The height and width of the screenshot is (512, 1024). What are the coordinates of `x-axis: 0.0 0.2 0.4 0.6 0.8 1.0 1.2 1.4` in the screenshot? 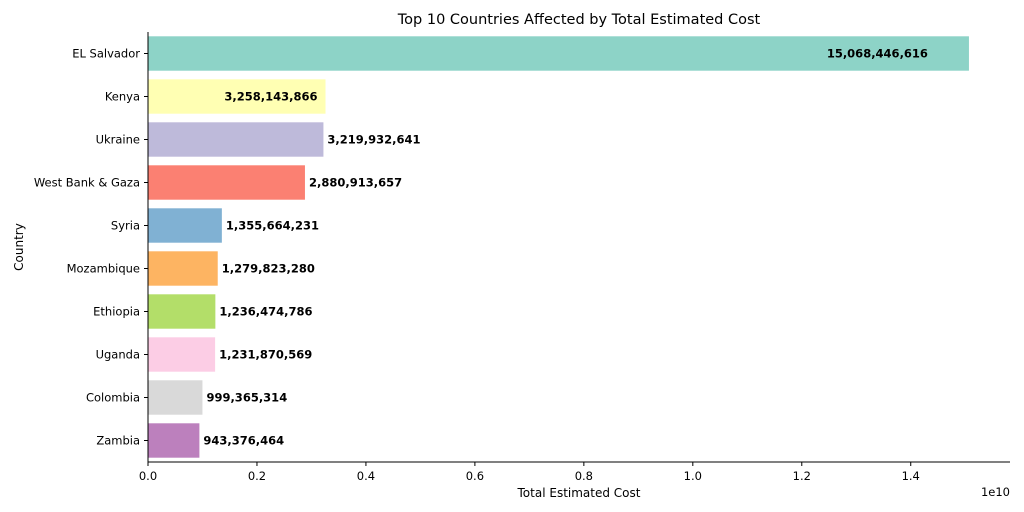 It's located at (529, 472).